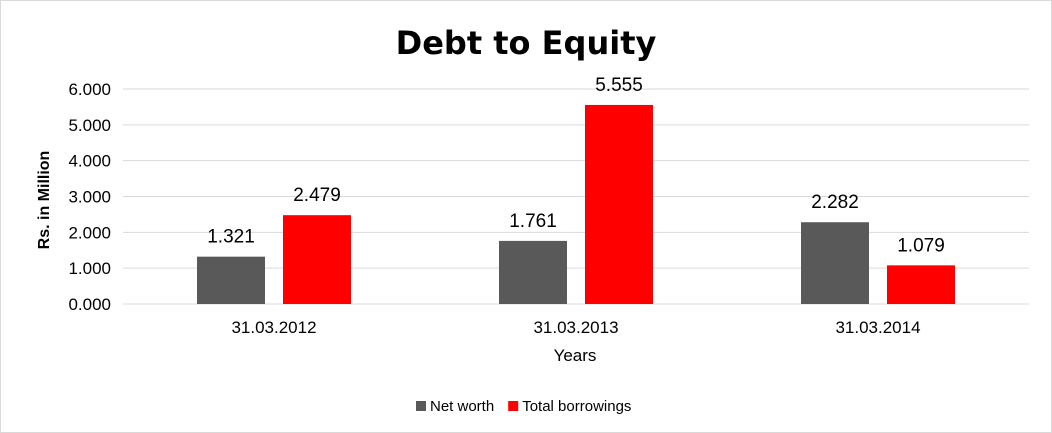 The image size is (1052, 433). I want to click on legend: Net worth Total borrowings, so click(523, 406).